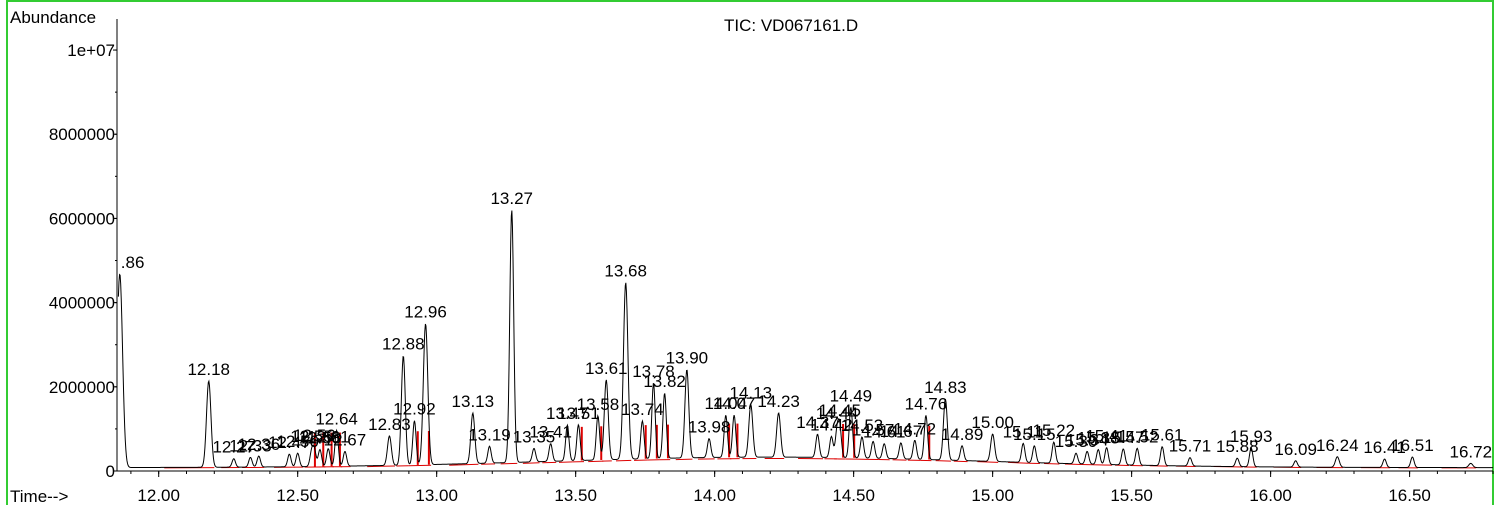 The image size is (1497, 507). Describe the element at coordinates (489, 434) in the screenshot. I see `peak-label: 13.19` at that location.